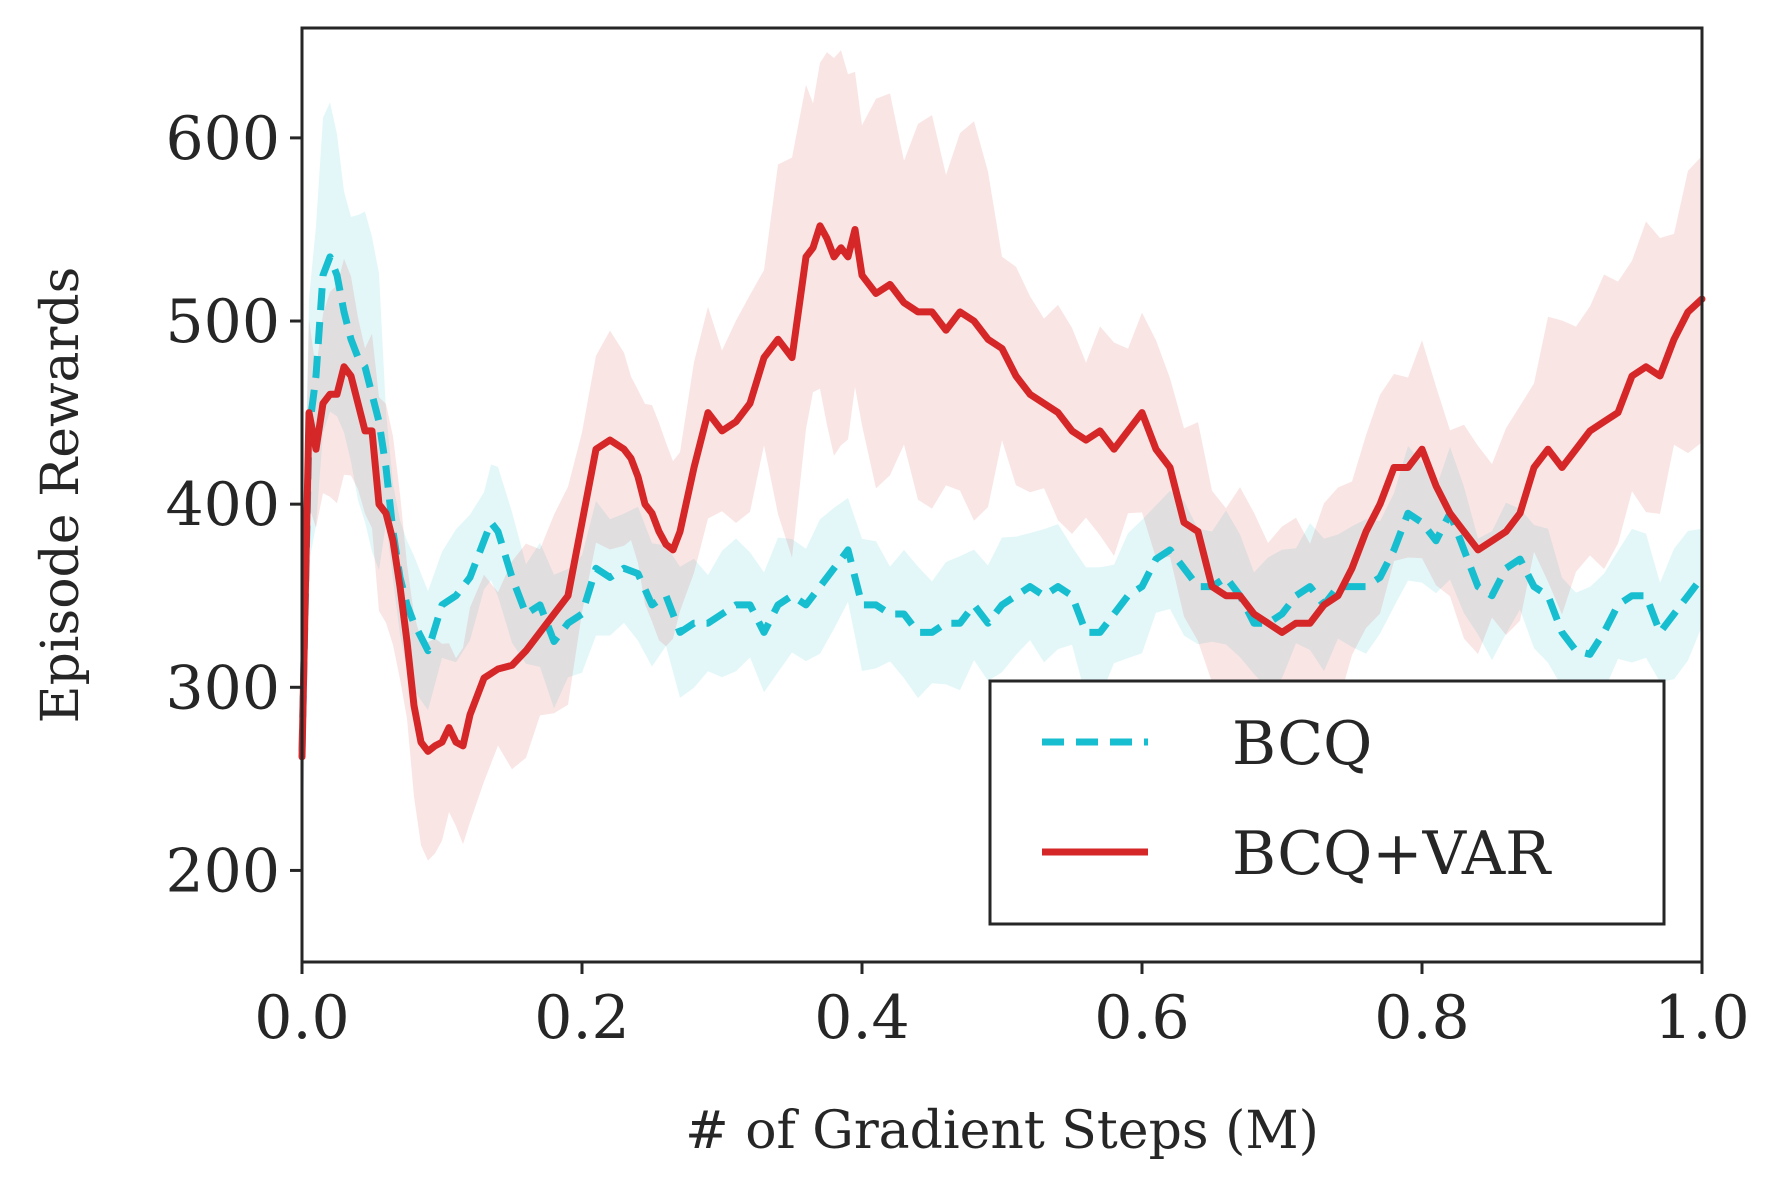 The image size is (1785, 1190). I want to click on x-axis-title: # of Gradient Steps (M), so click(1002, 1131).